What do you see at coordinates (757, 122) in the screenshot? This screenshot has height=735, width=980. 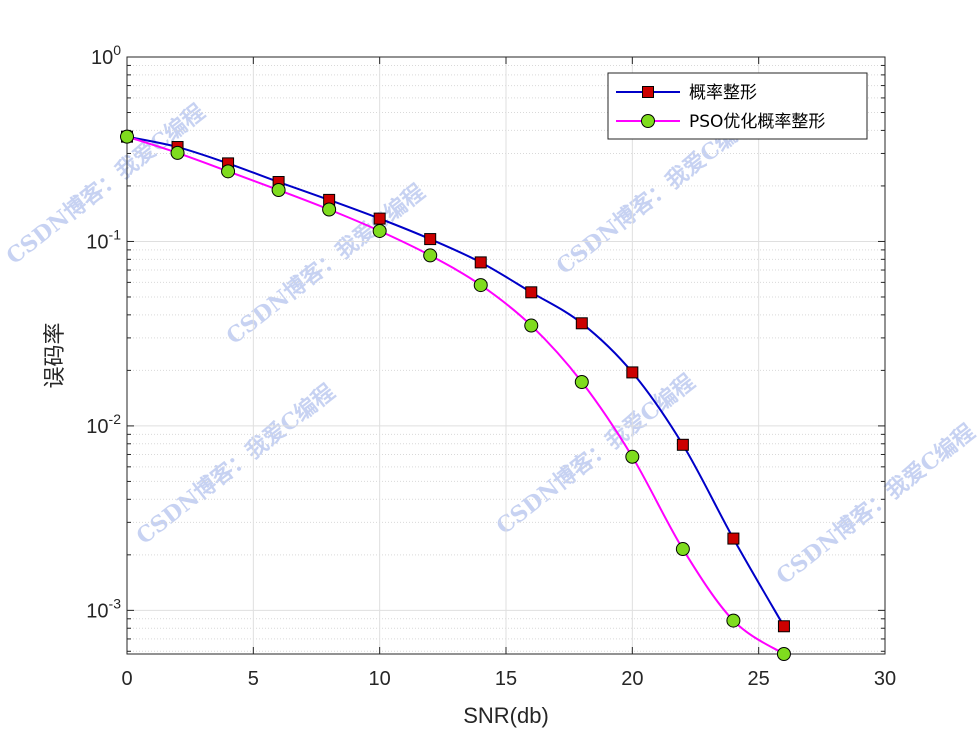 I see `legend-label-2: PSO优化概率整形` at bounding box center [757, 122].